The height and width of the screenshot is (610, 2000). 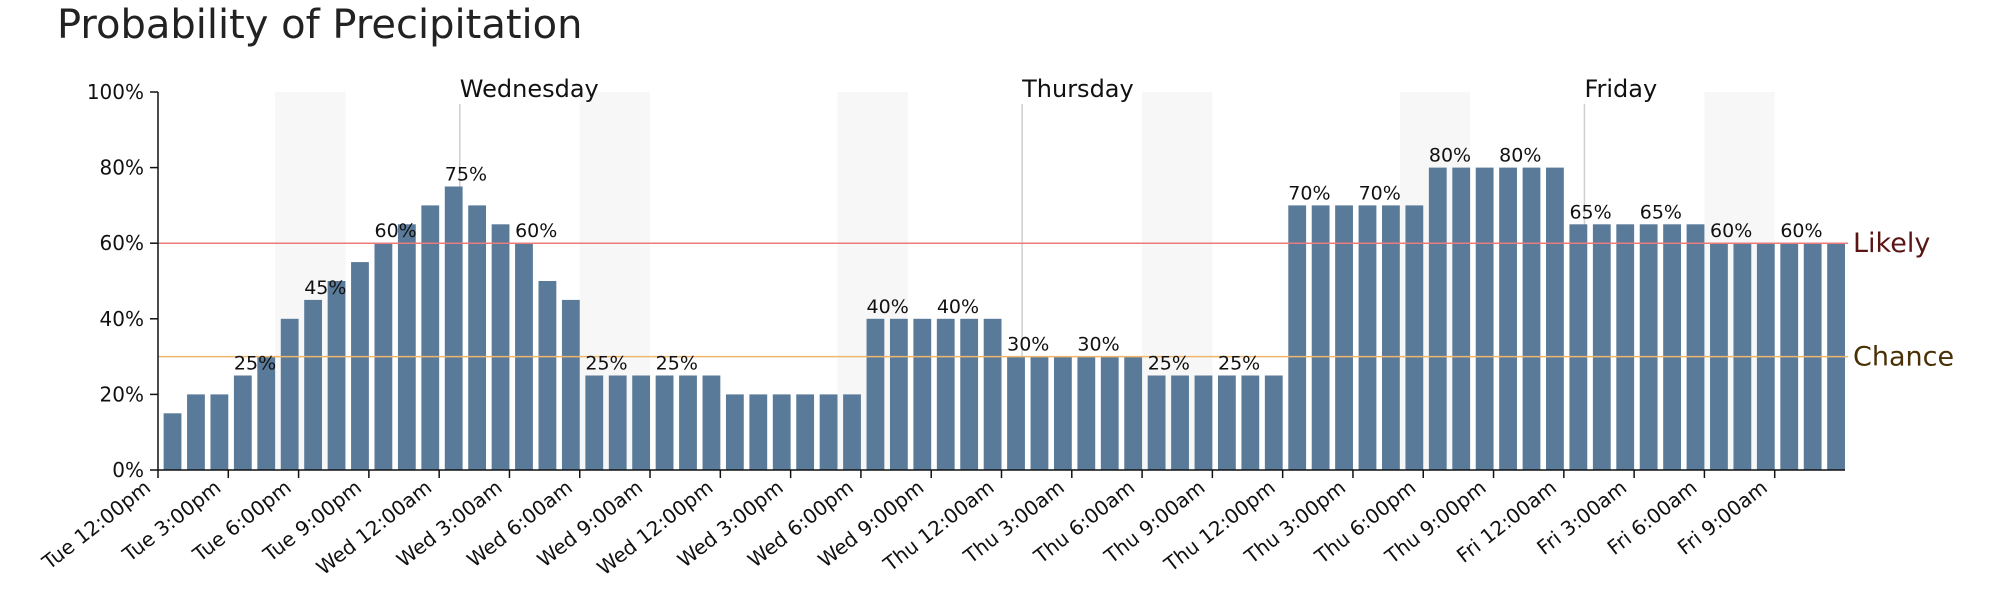 What do you see at coordinates (122, 168) in the screenshot?
I see `y-tick-label: 80%` at bounding box center [122, 168].